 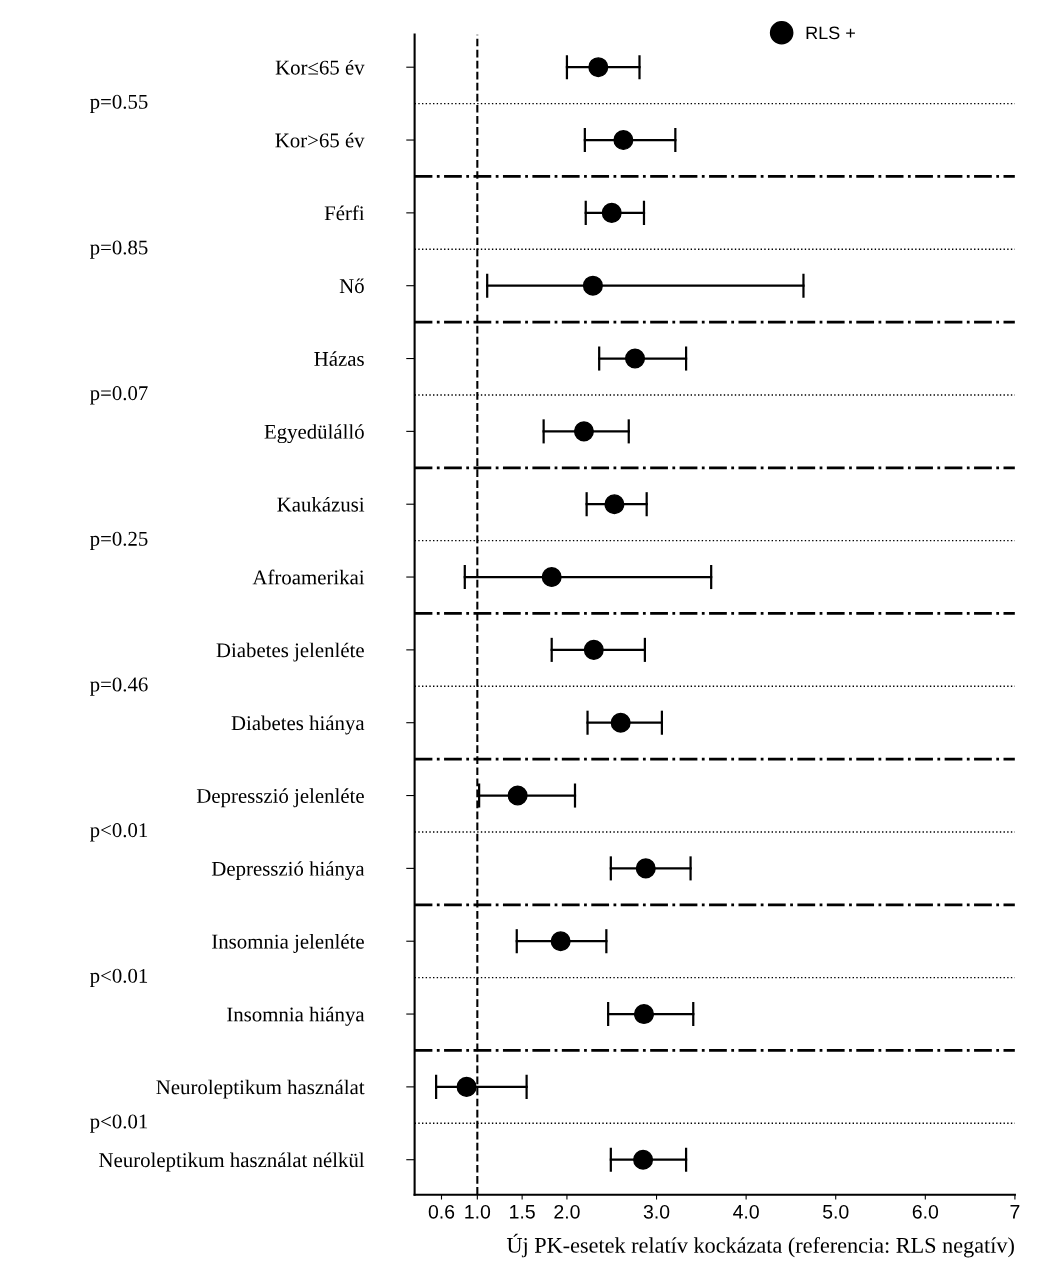 What do you see at coordinates (119, 686) in the screenshot?
I see `text: p=0.46` at bounding box center [119, 686].